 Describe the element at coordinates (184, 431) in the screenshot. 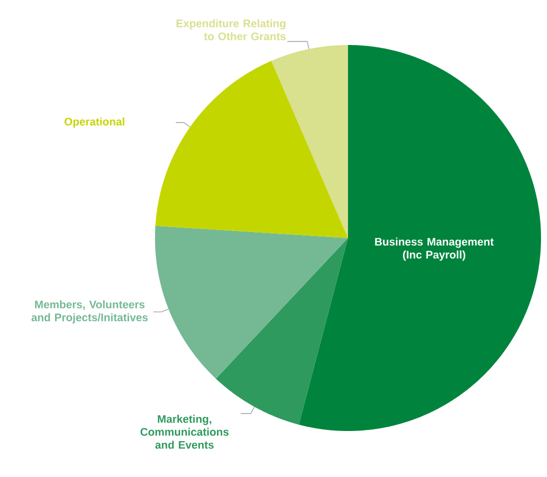

I see `slice-label: Marketing, Communications and Events` at that location.